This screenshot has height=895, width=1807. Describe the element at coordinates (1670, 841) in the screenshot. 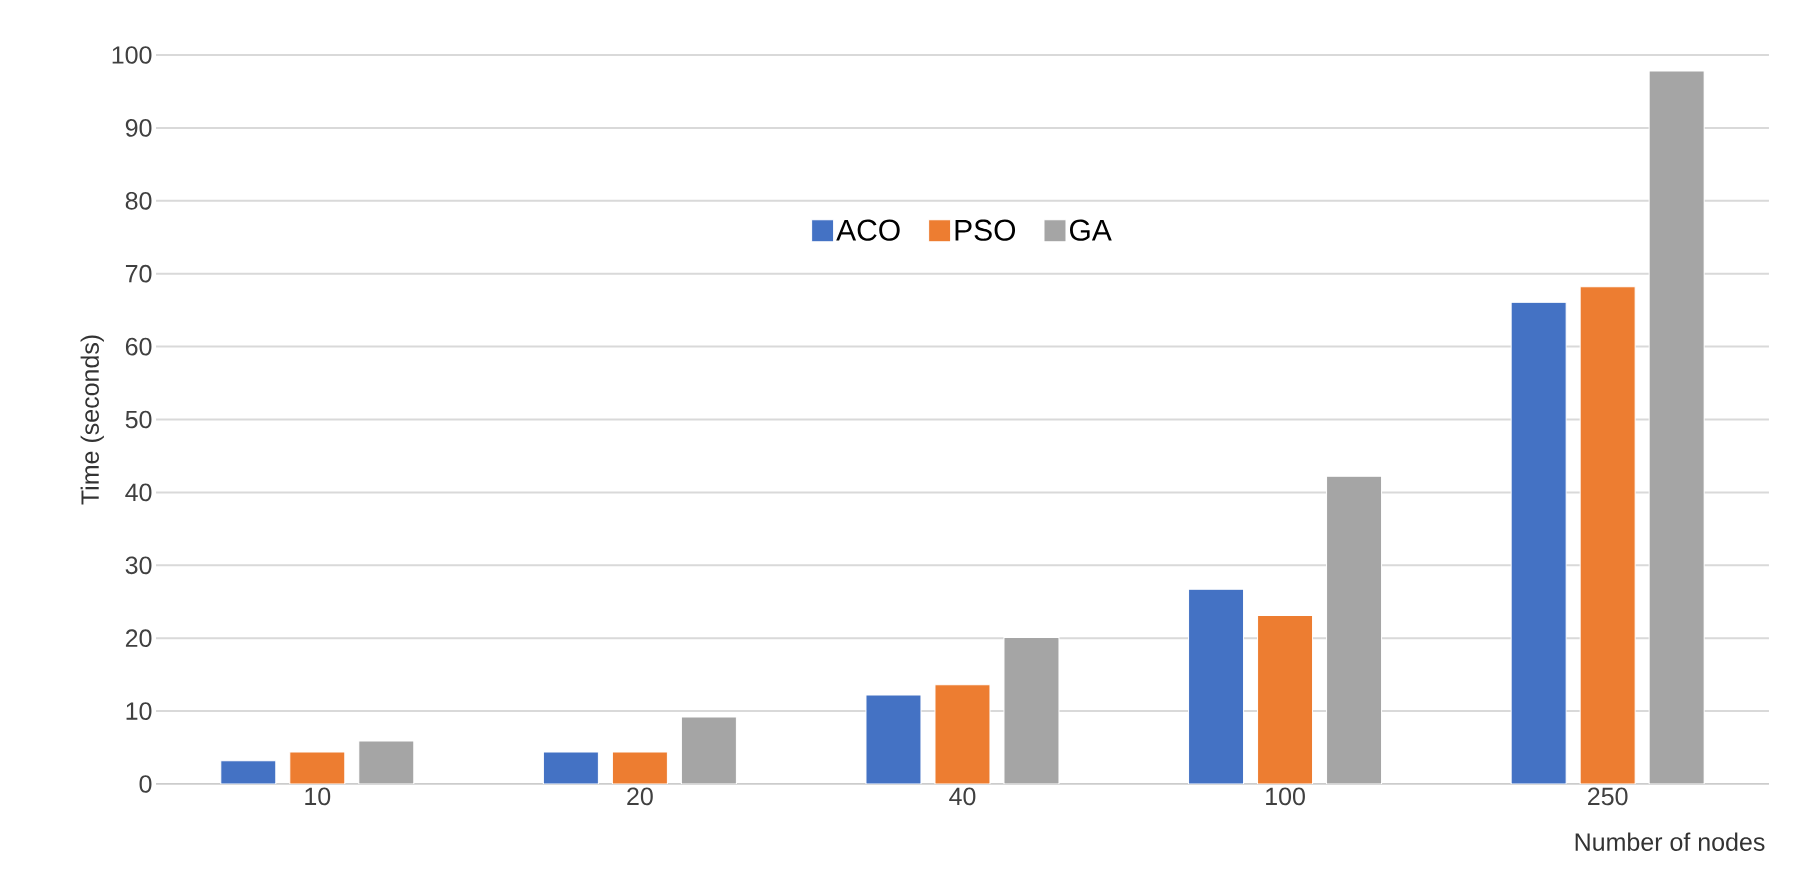

I see `x-axis-title: Number of nodes` at that location.